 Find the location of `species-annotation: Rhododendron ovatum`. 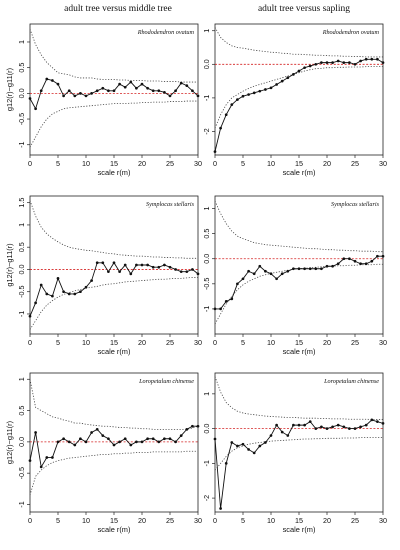

species-annotation: Rhododendron ovatum is located at coordinates (351, 32).